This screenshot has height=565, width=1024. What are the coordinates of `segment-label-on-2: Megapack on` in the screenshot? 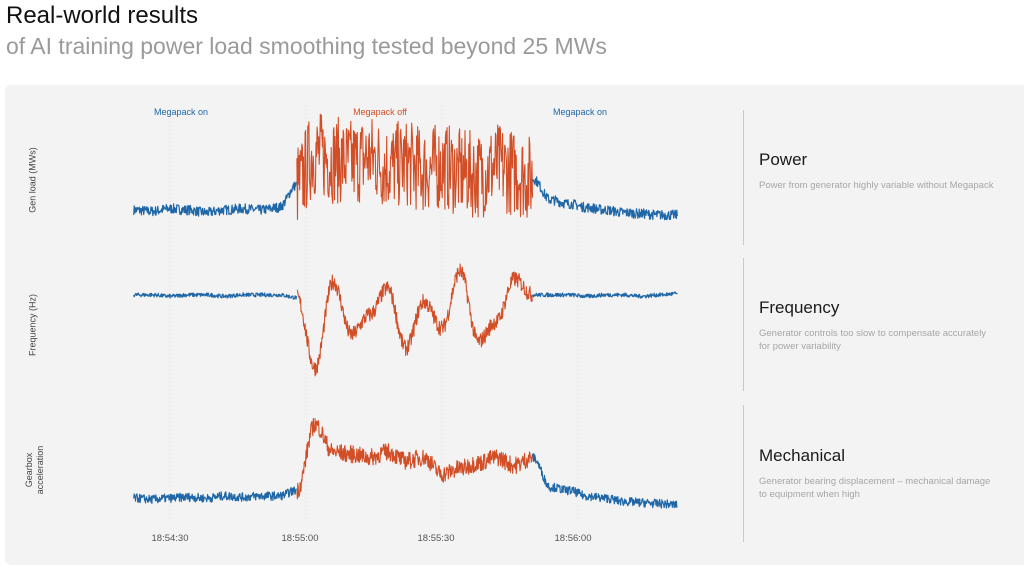 It's located at (580, 112).